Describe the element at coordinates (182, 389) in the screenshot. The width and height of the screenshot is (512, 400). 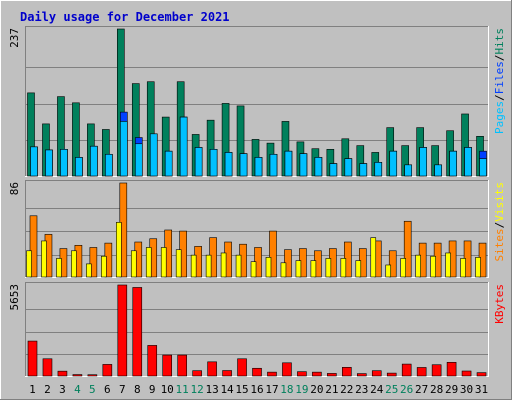
I see `x-tick-label: 11` at that location.